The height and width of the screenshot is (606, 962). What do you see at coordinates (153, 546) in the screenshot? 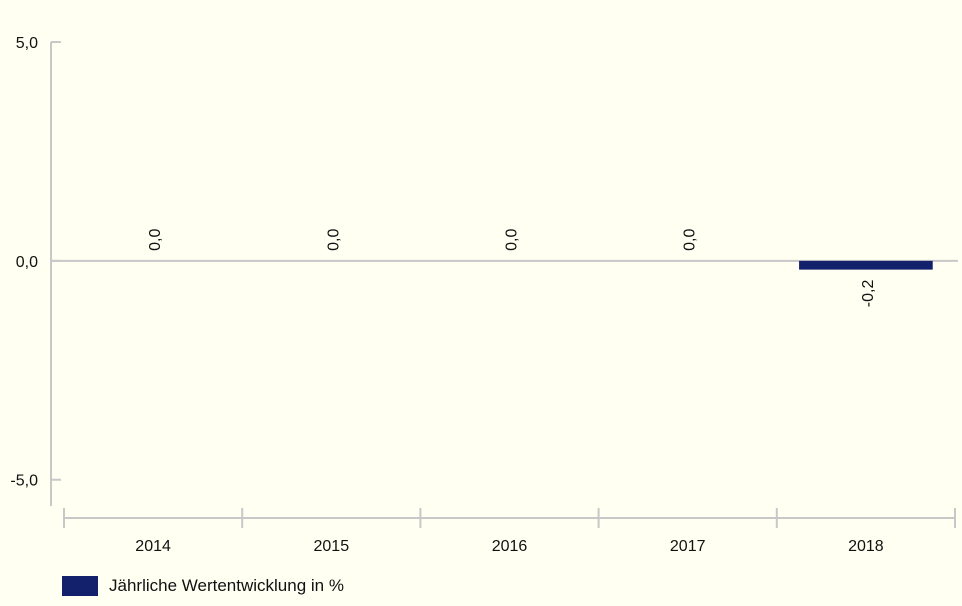
I see `x-tick-label: 2014` at bounding box center [153, 546].